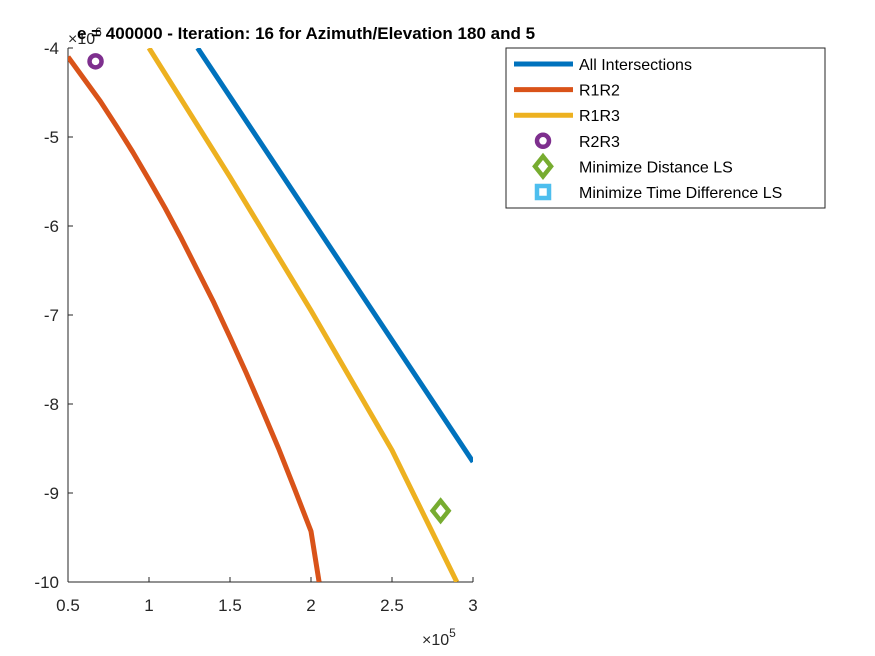 The width and height of the screenshot is (875, 656). Describe the element at coordinates (267, 596) in the screenshot. I see `x-ticks: 0.5 1 1.5 2 2.5 3` at that location.